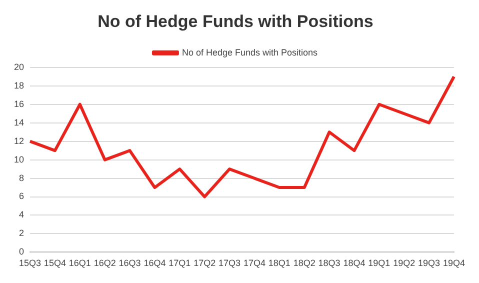  What do you see at coordinates (19, 85) in the screenshot?
I see `y-tick-label: 18` at bounding box center [19, 85].